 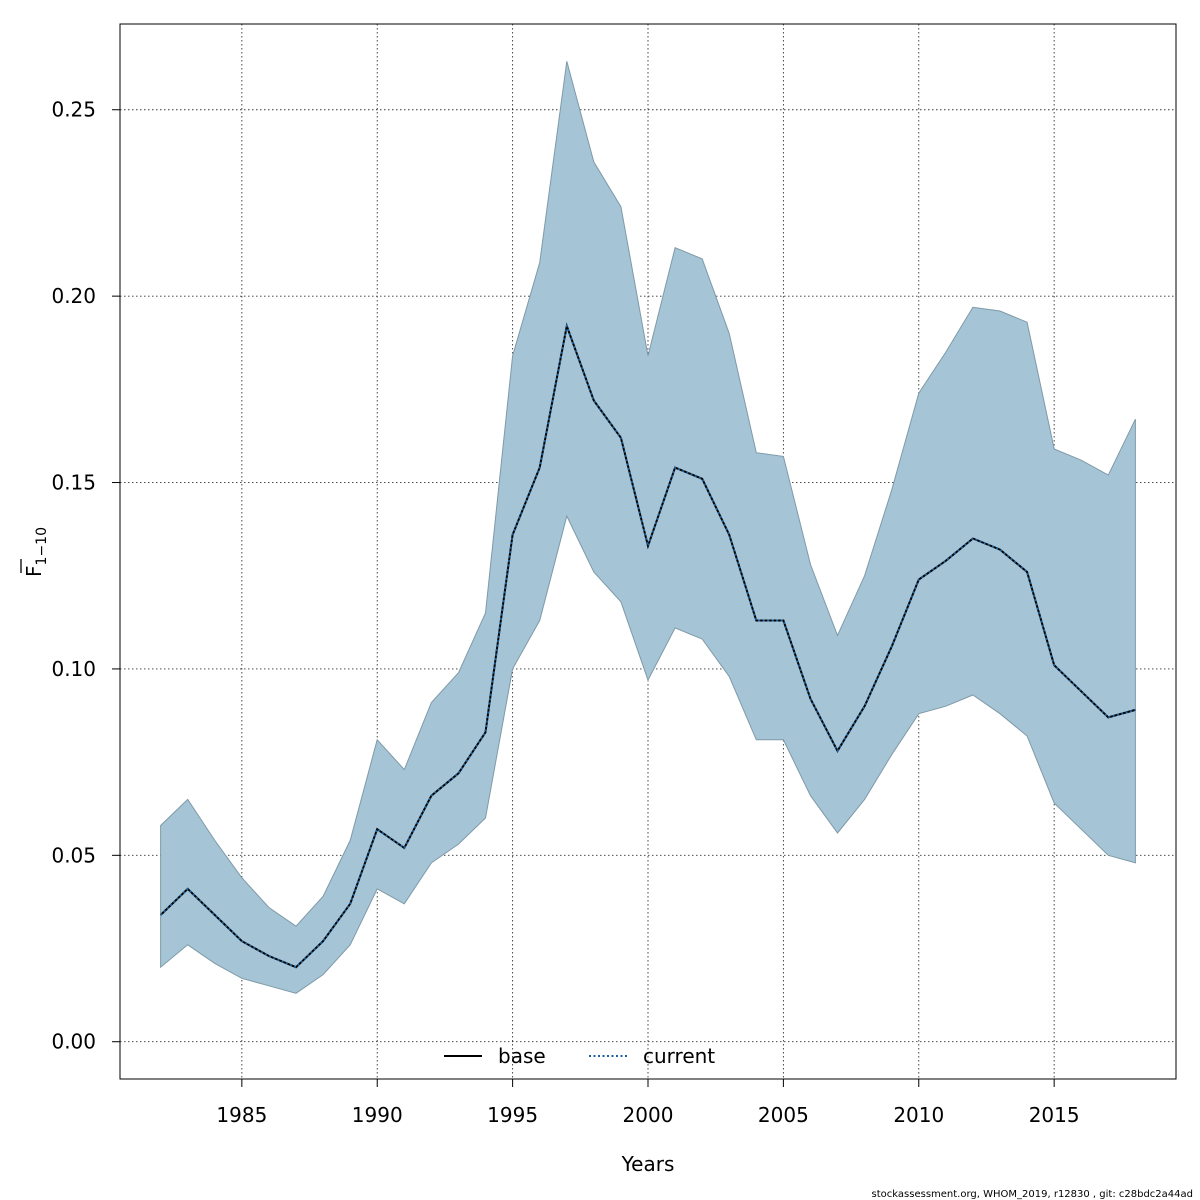 I want to click on x-tick-label: 2015, so click(x=1054, y=1115).